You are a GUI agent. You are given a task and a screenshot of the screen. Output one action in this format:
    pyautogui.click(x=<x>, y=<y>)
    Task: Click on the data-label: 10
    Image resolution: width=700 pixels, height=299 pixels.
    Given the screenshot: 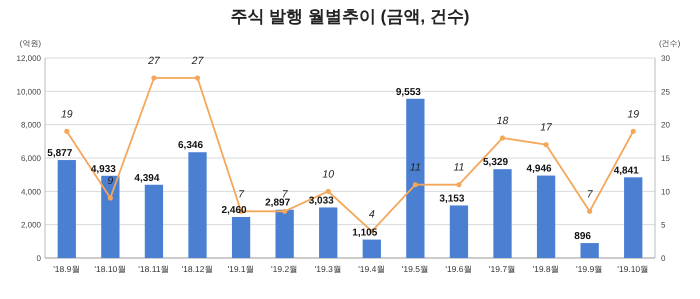 What is the action you would take?
    pyautogui.click(x=328, y=174)
    